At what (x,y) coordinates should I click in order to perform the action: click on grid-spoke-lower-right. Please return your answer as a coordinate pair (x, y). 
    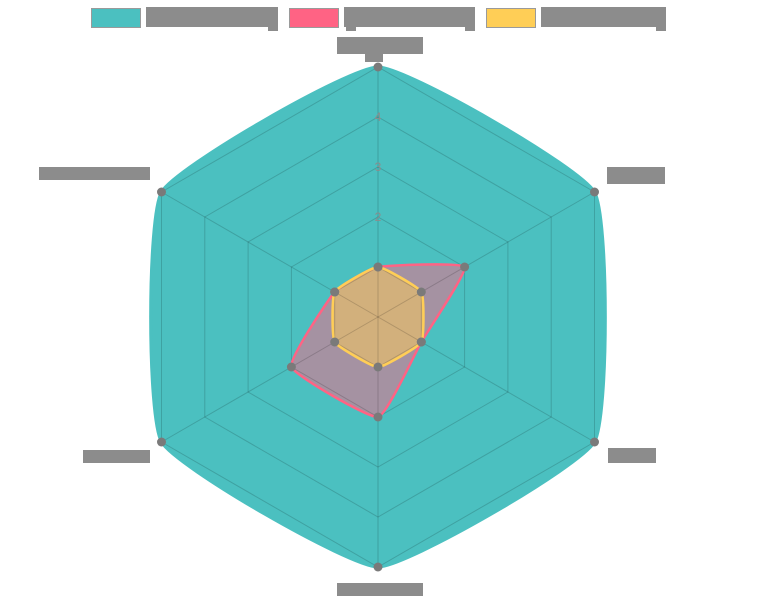
    Looking at the image, I should click on (486, 379).